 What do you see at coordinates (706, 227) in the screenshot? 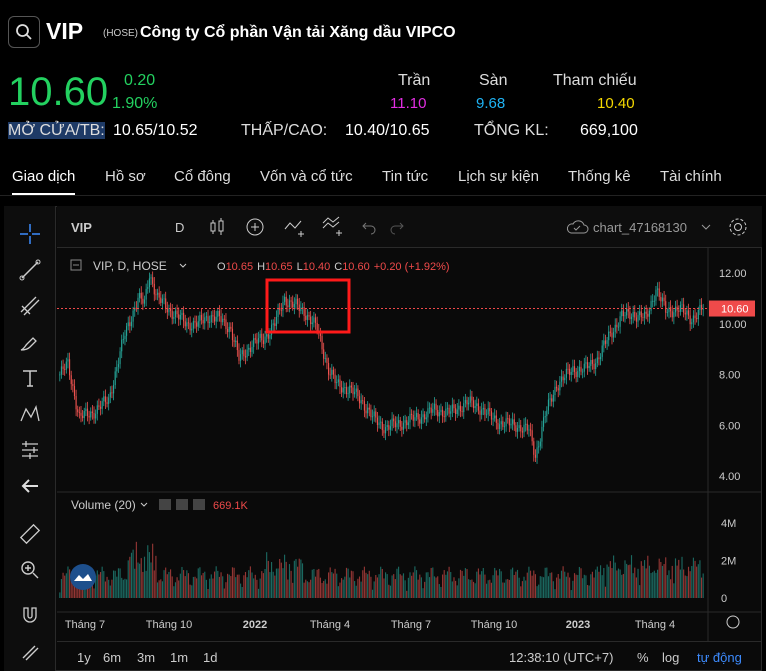
I see `chevron-down-icon` at bounding box center [706, 227].